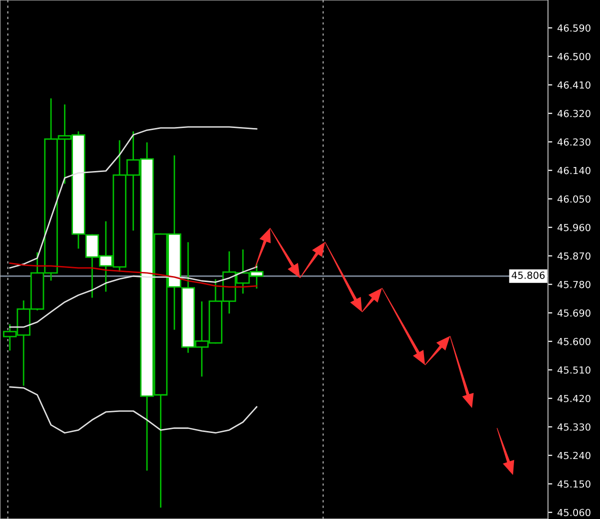 The image size is (600, 519). Describe the element at coordinates (574, 142) in the screenshot. I see `y-tick-label: 46.230` at that location.